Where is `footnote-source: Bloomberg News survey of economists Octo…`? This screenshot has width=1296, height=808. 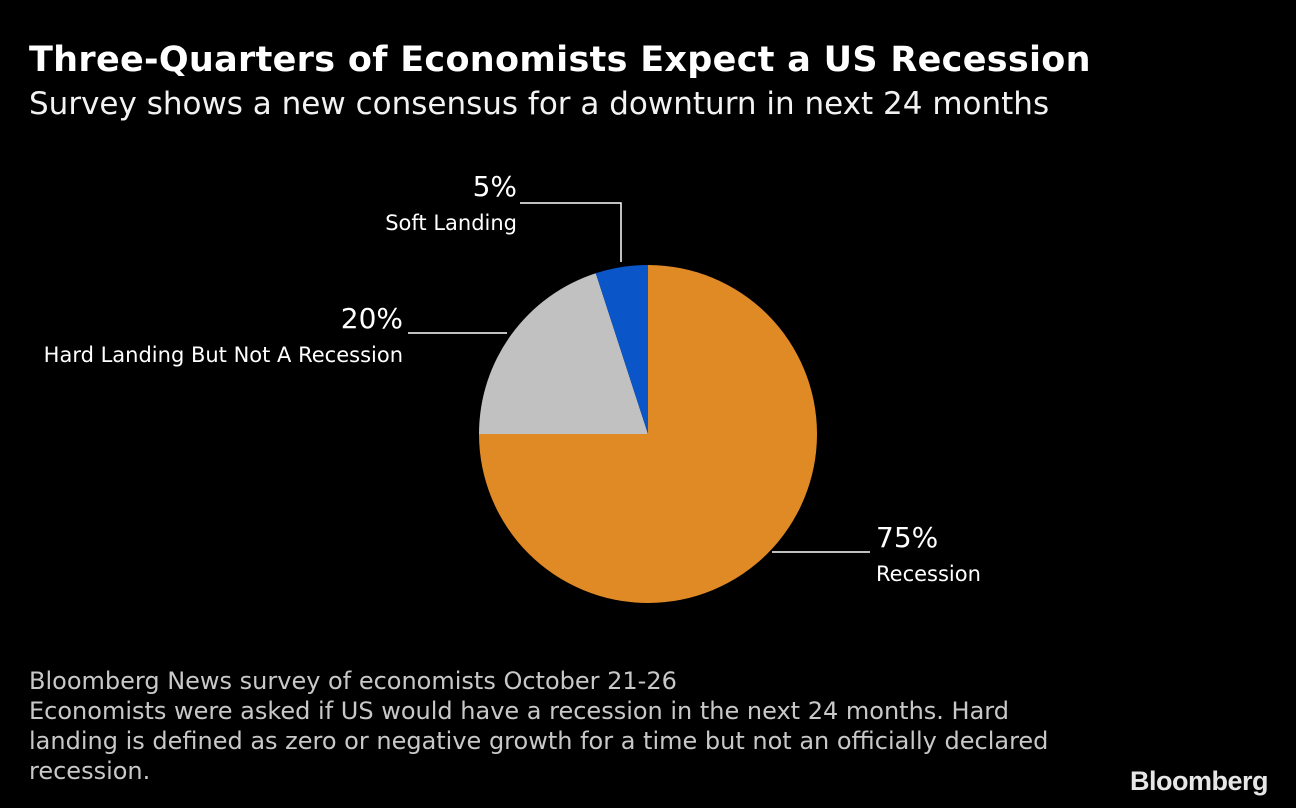
footnote-source: Bloomberg News survey of economists Octo… is located at coordinates (353, 681).